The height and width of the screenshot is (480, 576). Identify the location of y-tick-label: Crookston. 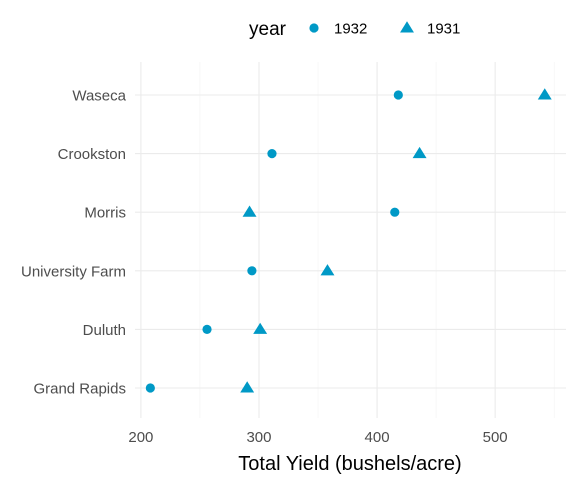
(92, 154).